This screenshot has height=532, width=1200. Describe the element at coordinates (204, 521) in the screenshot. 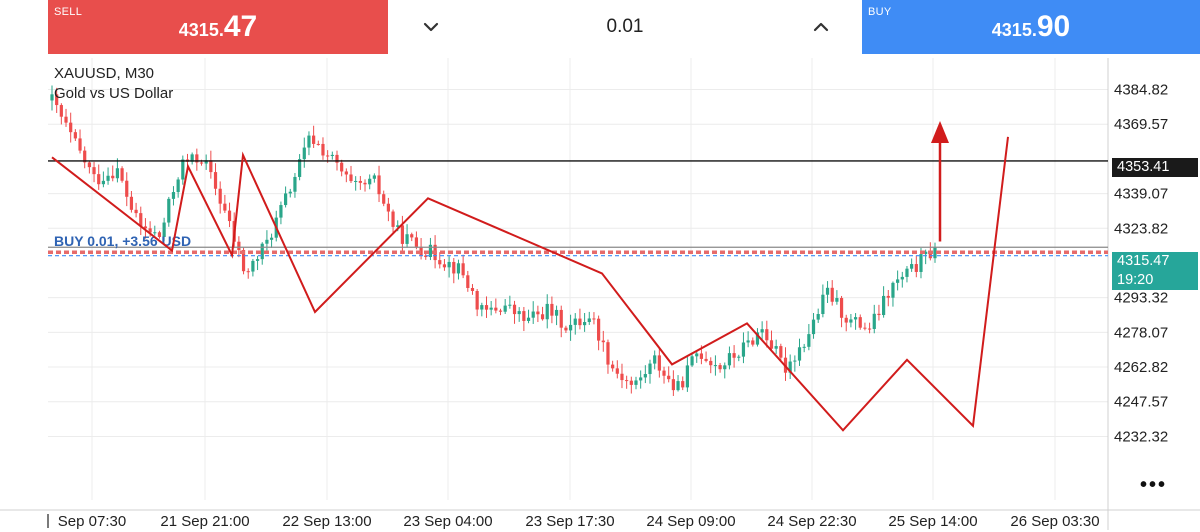

I see `time-axis-label: 21 Sep 21:00` at that location.